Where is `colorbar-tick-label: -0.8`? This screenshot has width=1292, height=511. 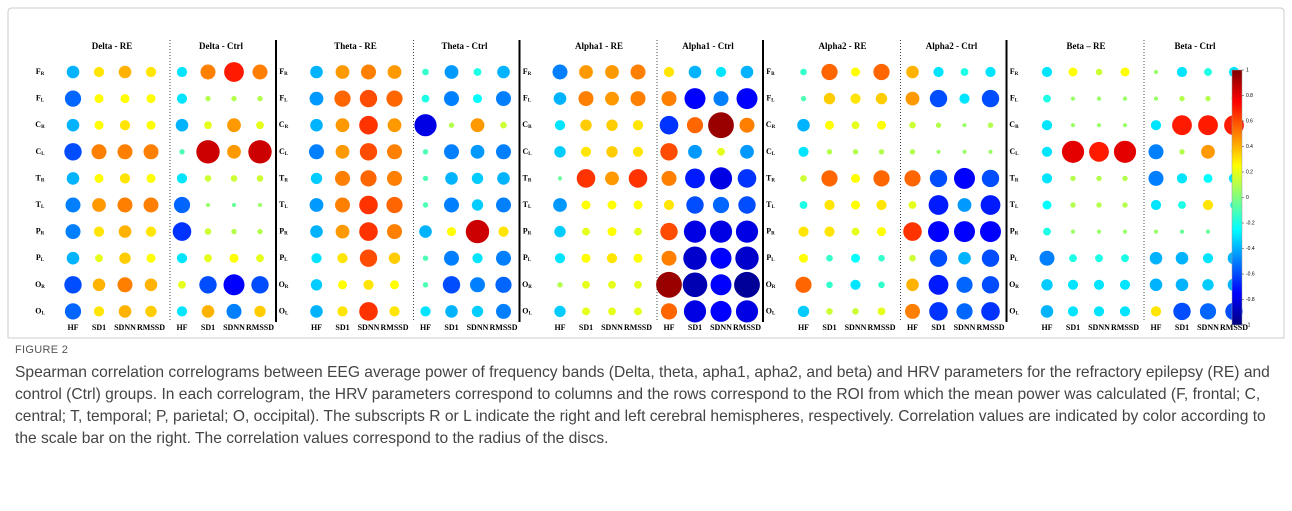
colorbar-tick-label: -0.8 is located at coordinates (1250, 300).